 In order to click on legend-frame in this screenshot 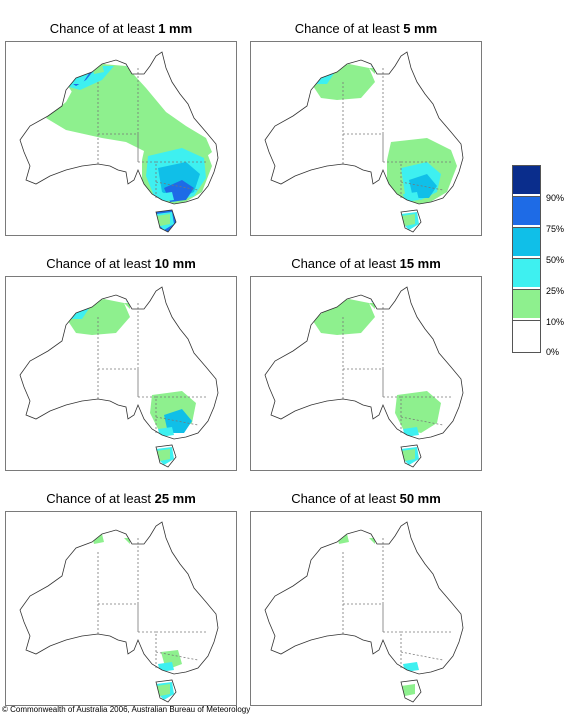, I will do `click(526, 259)`.